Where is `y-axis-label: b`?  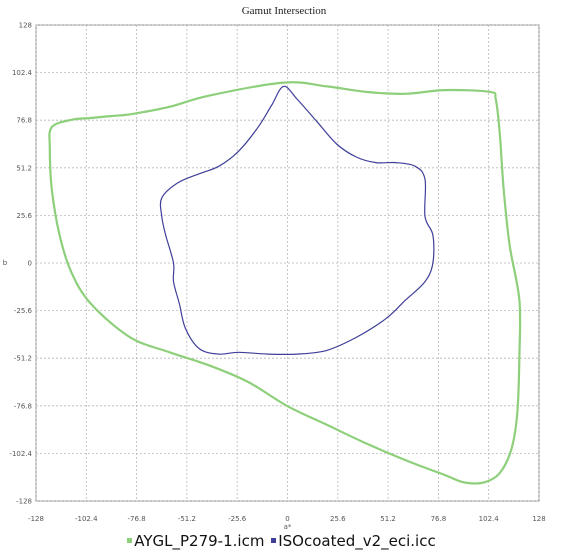 y-axis-label: b is located at coordinates (5, 263).